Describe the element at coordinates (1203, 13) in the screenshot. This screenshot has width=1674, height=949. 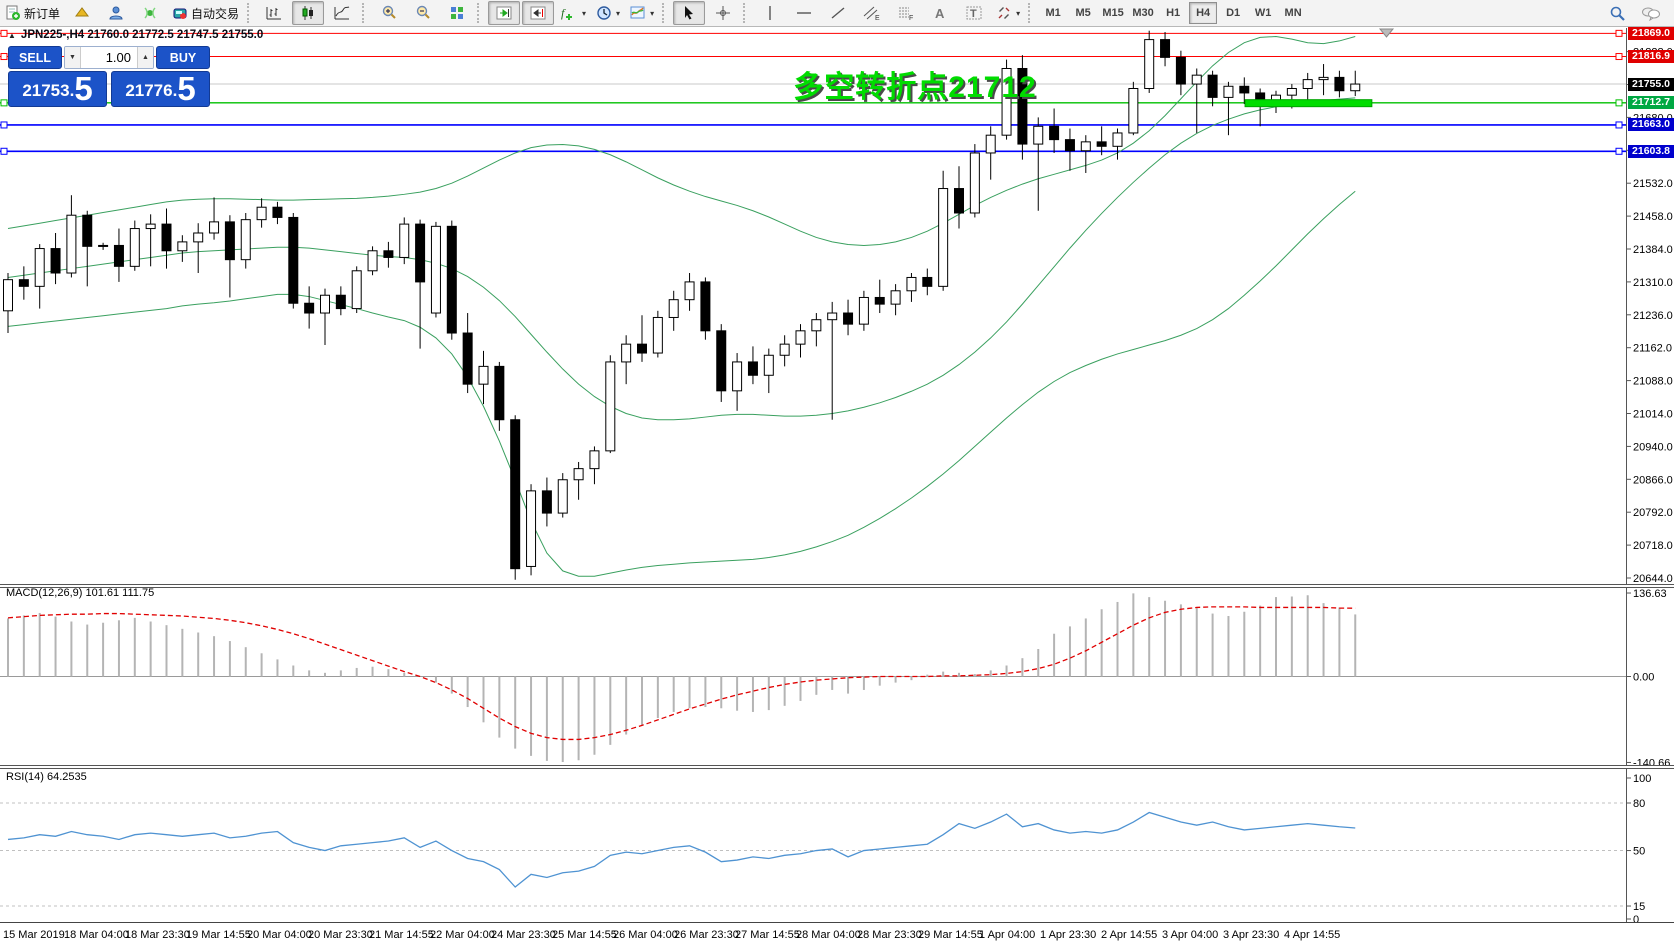
I see `tab-timeframe-h4: H4` at that location.